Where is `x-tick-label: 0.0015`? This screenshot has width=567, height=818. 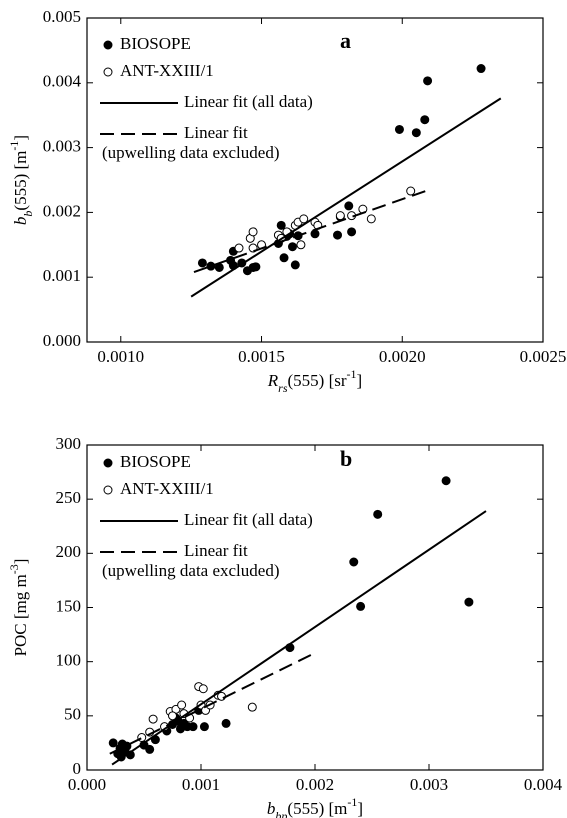 x-tick-label: 0.0015 is located at coordinates (261, 356).